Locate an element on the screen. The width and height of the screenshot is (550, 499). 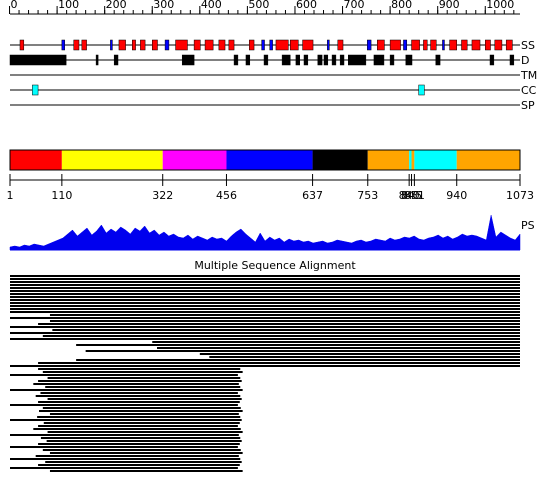
ruler-label: 700 is located at coordinates (354, 5).